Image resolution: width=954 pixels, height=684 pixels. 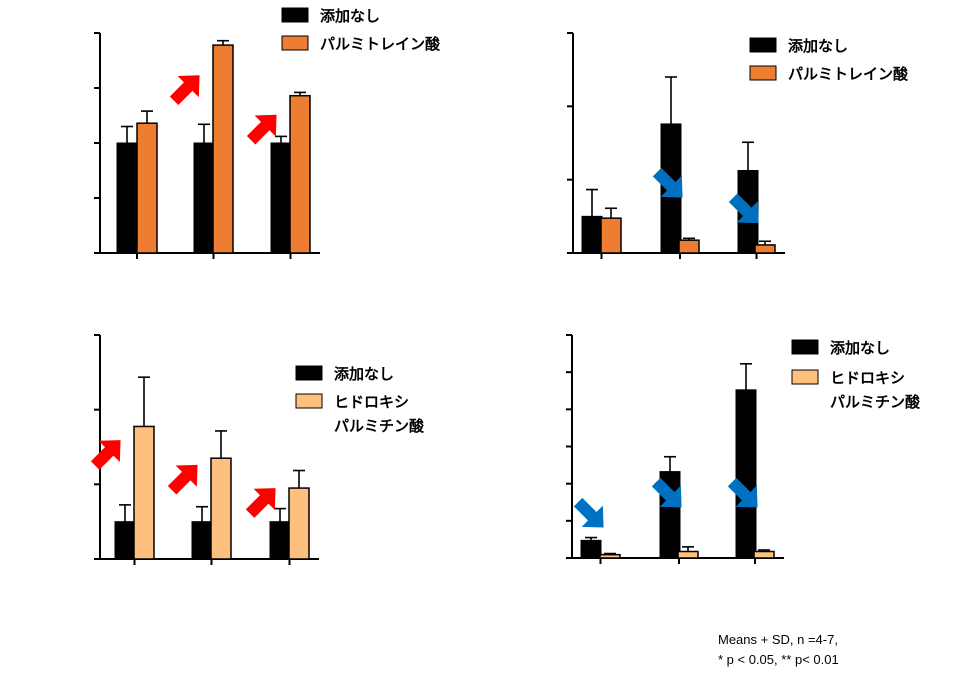 What do you see at coordinates (778, 659) in the screenshot?
I see `footnote-significance: * p < 0.05, ** p< 0.01` at bounding box center [778, 659].